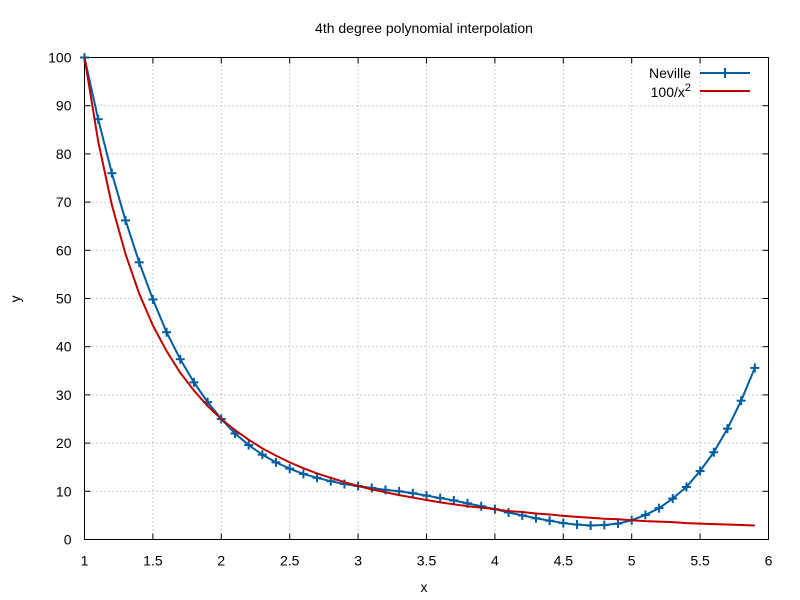  Describe the element at coordinates (64, 106) in the screenshot. I see `y-tick-label: 90` at that location.